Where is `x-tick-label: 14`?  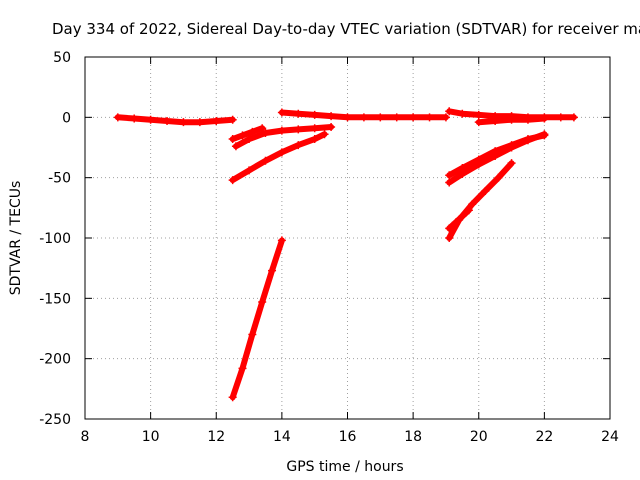
x-tick-label: 14 is located at coordinates (282, 437).